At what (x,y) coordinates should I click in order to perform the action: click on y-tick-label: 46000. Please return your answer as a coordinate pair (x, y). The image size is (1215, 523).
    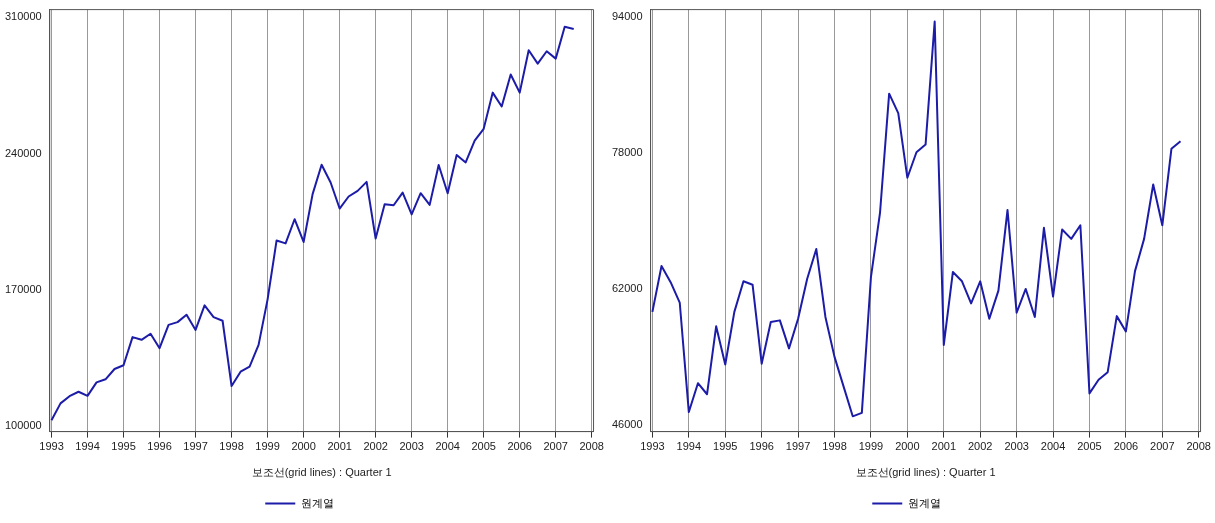
    Looking at the image, I should click on (627, 423).